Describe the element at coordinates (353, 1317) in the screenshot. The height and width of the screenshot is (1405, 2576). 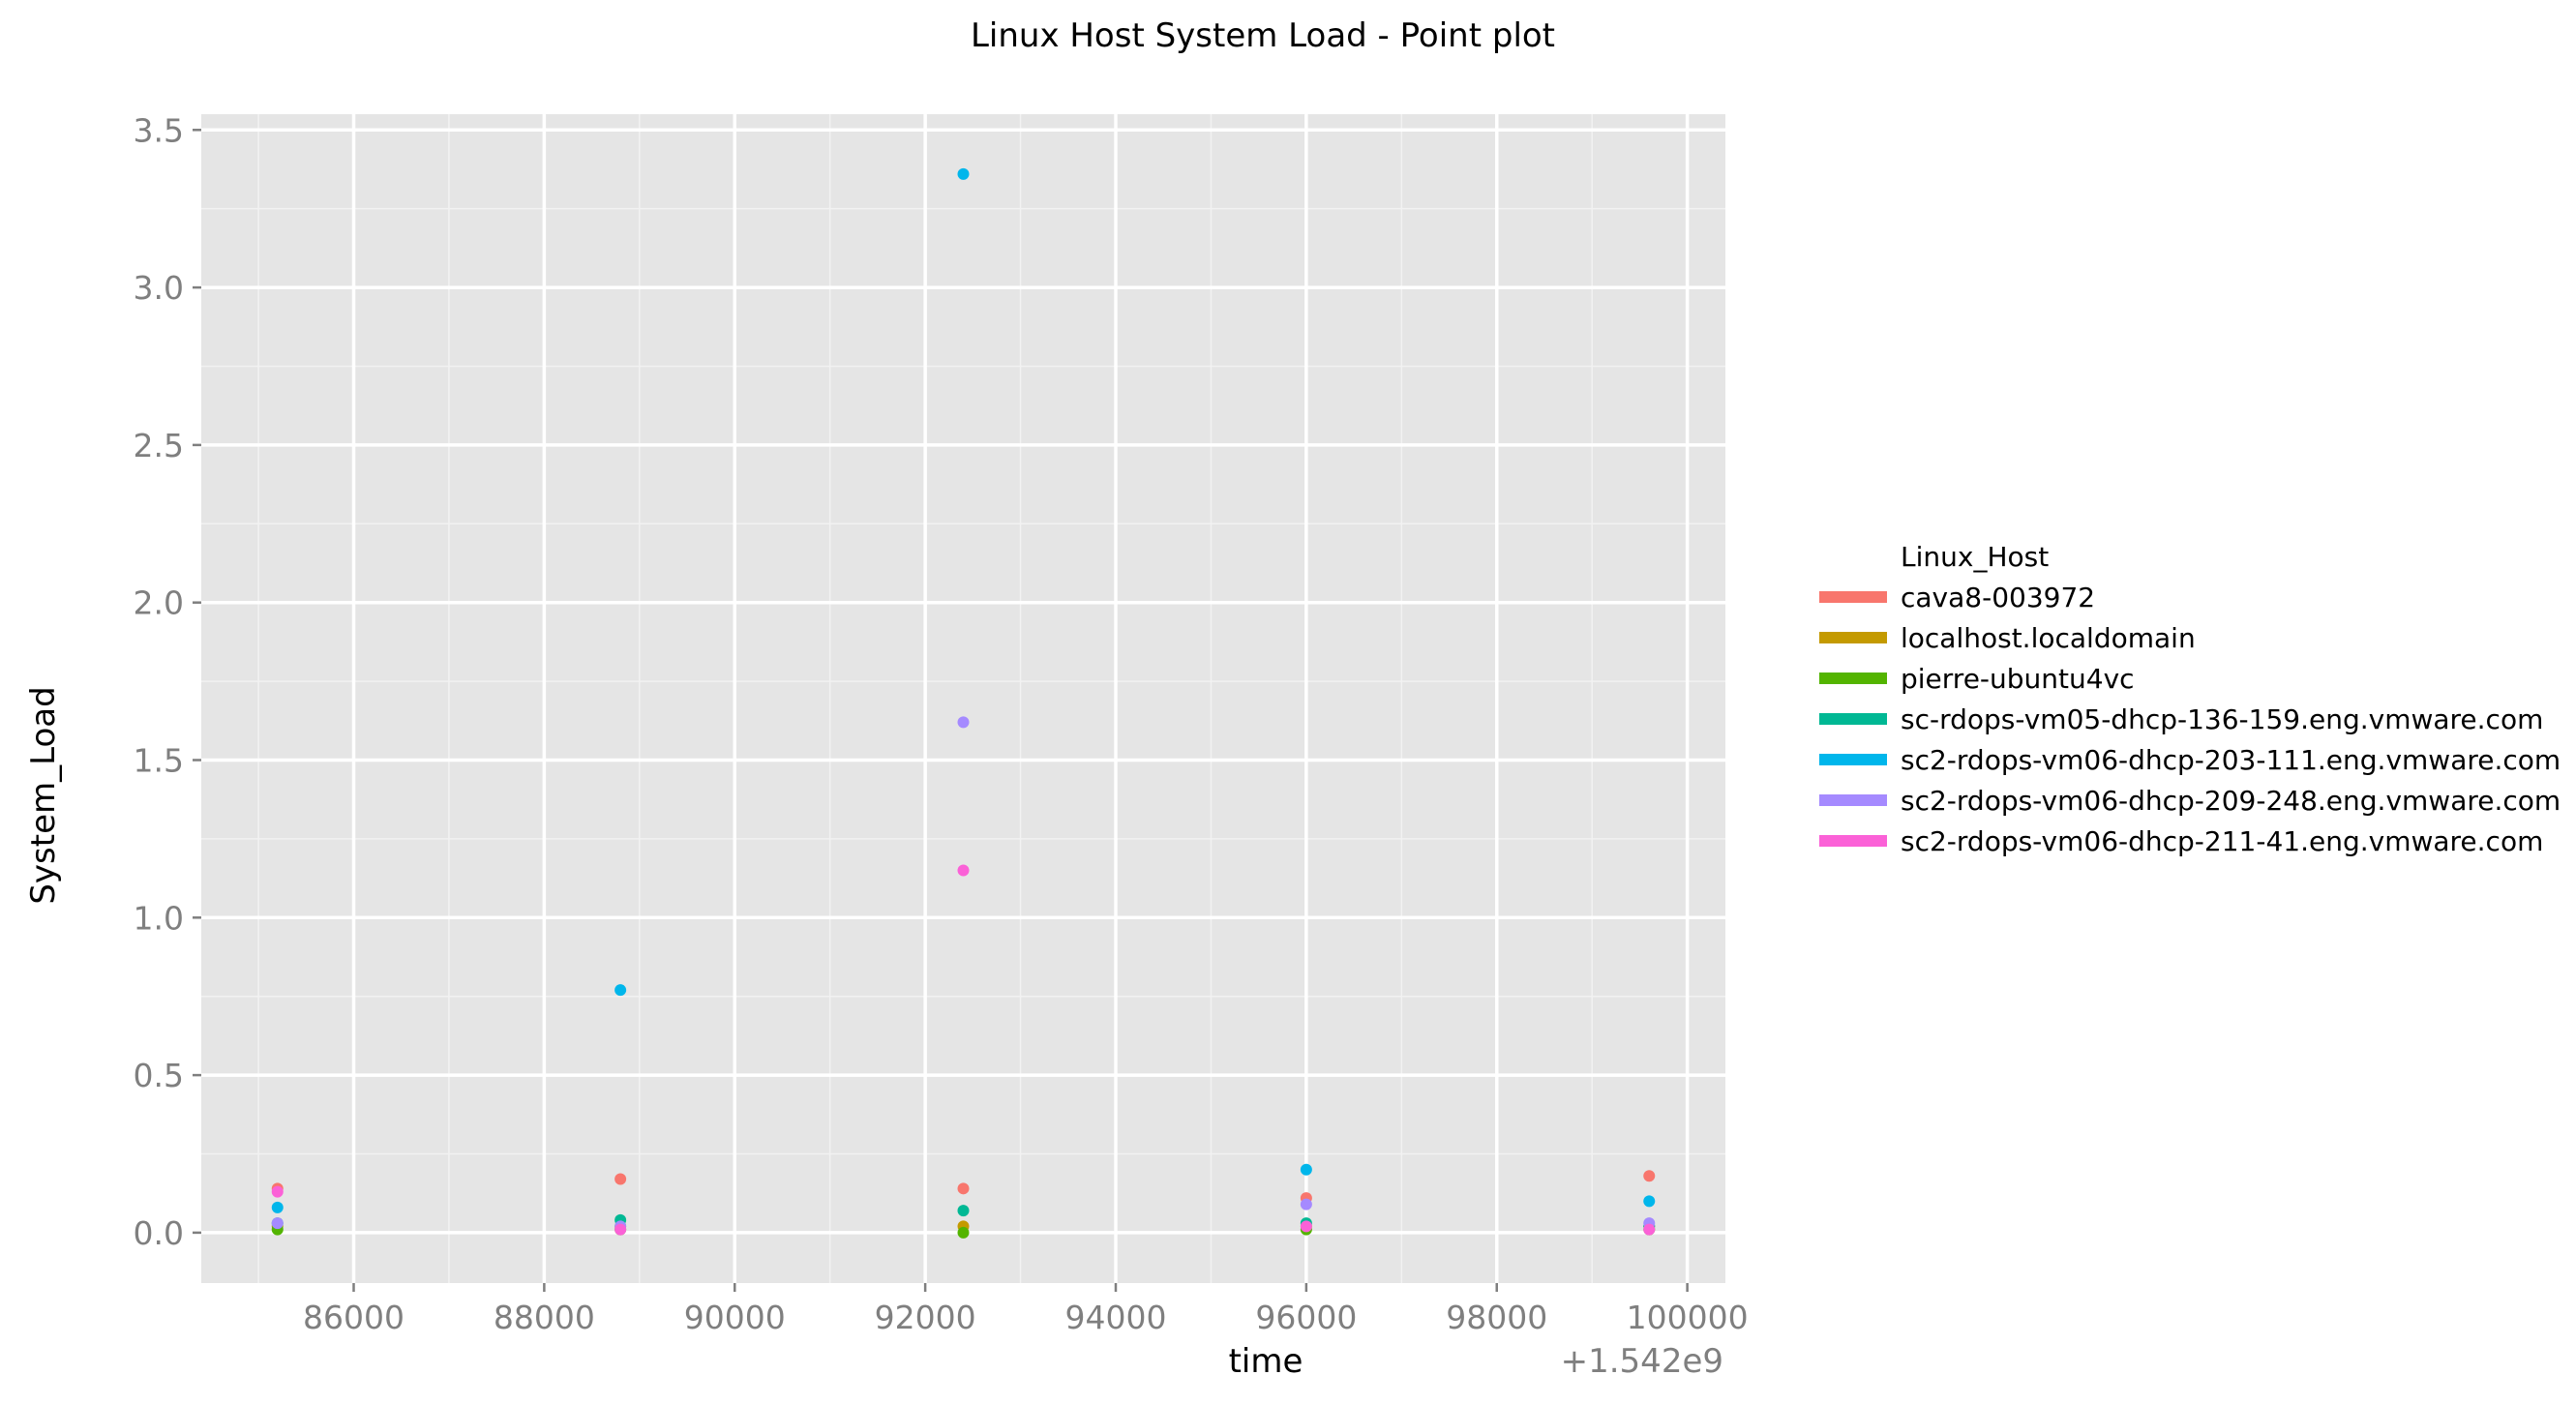
I see `x-tick-label: 86000` at that location.